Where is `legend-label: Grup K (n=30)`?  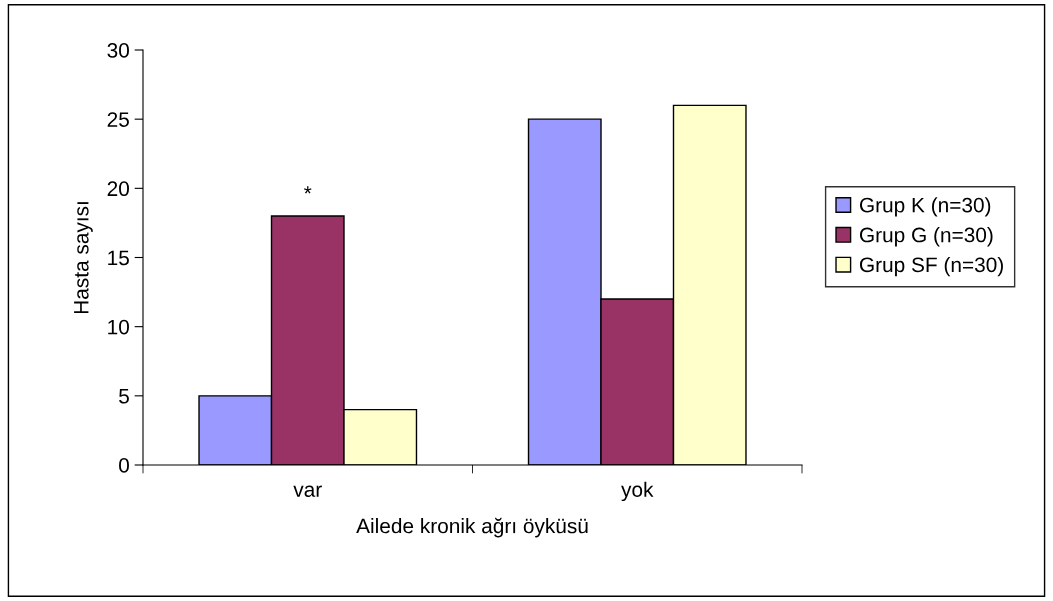 legend-label: Grup K (n=30) is located at coordinates (925, 207).